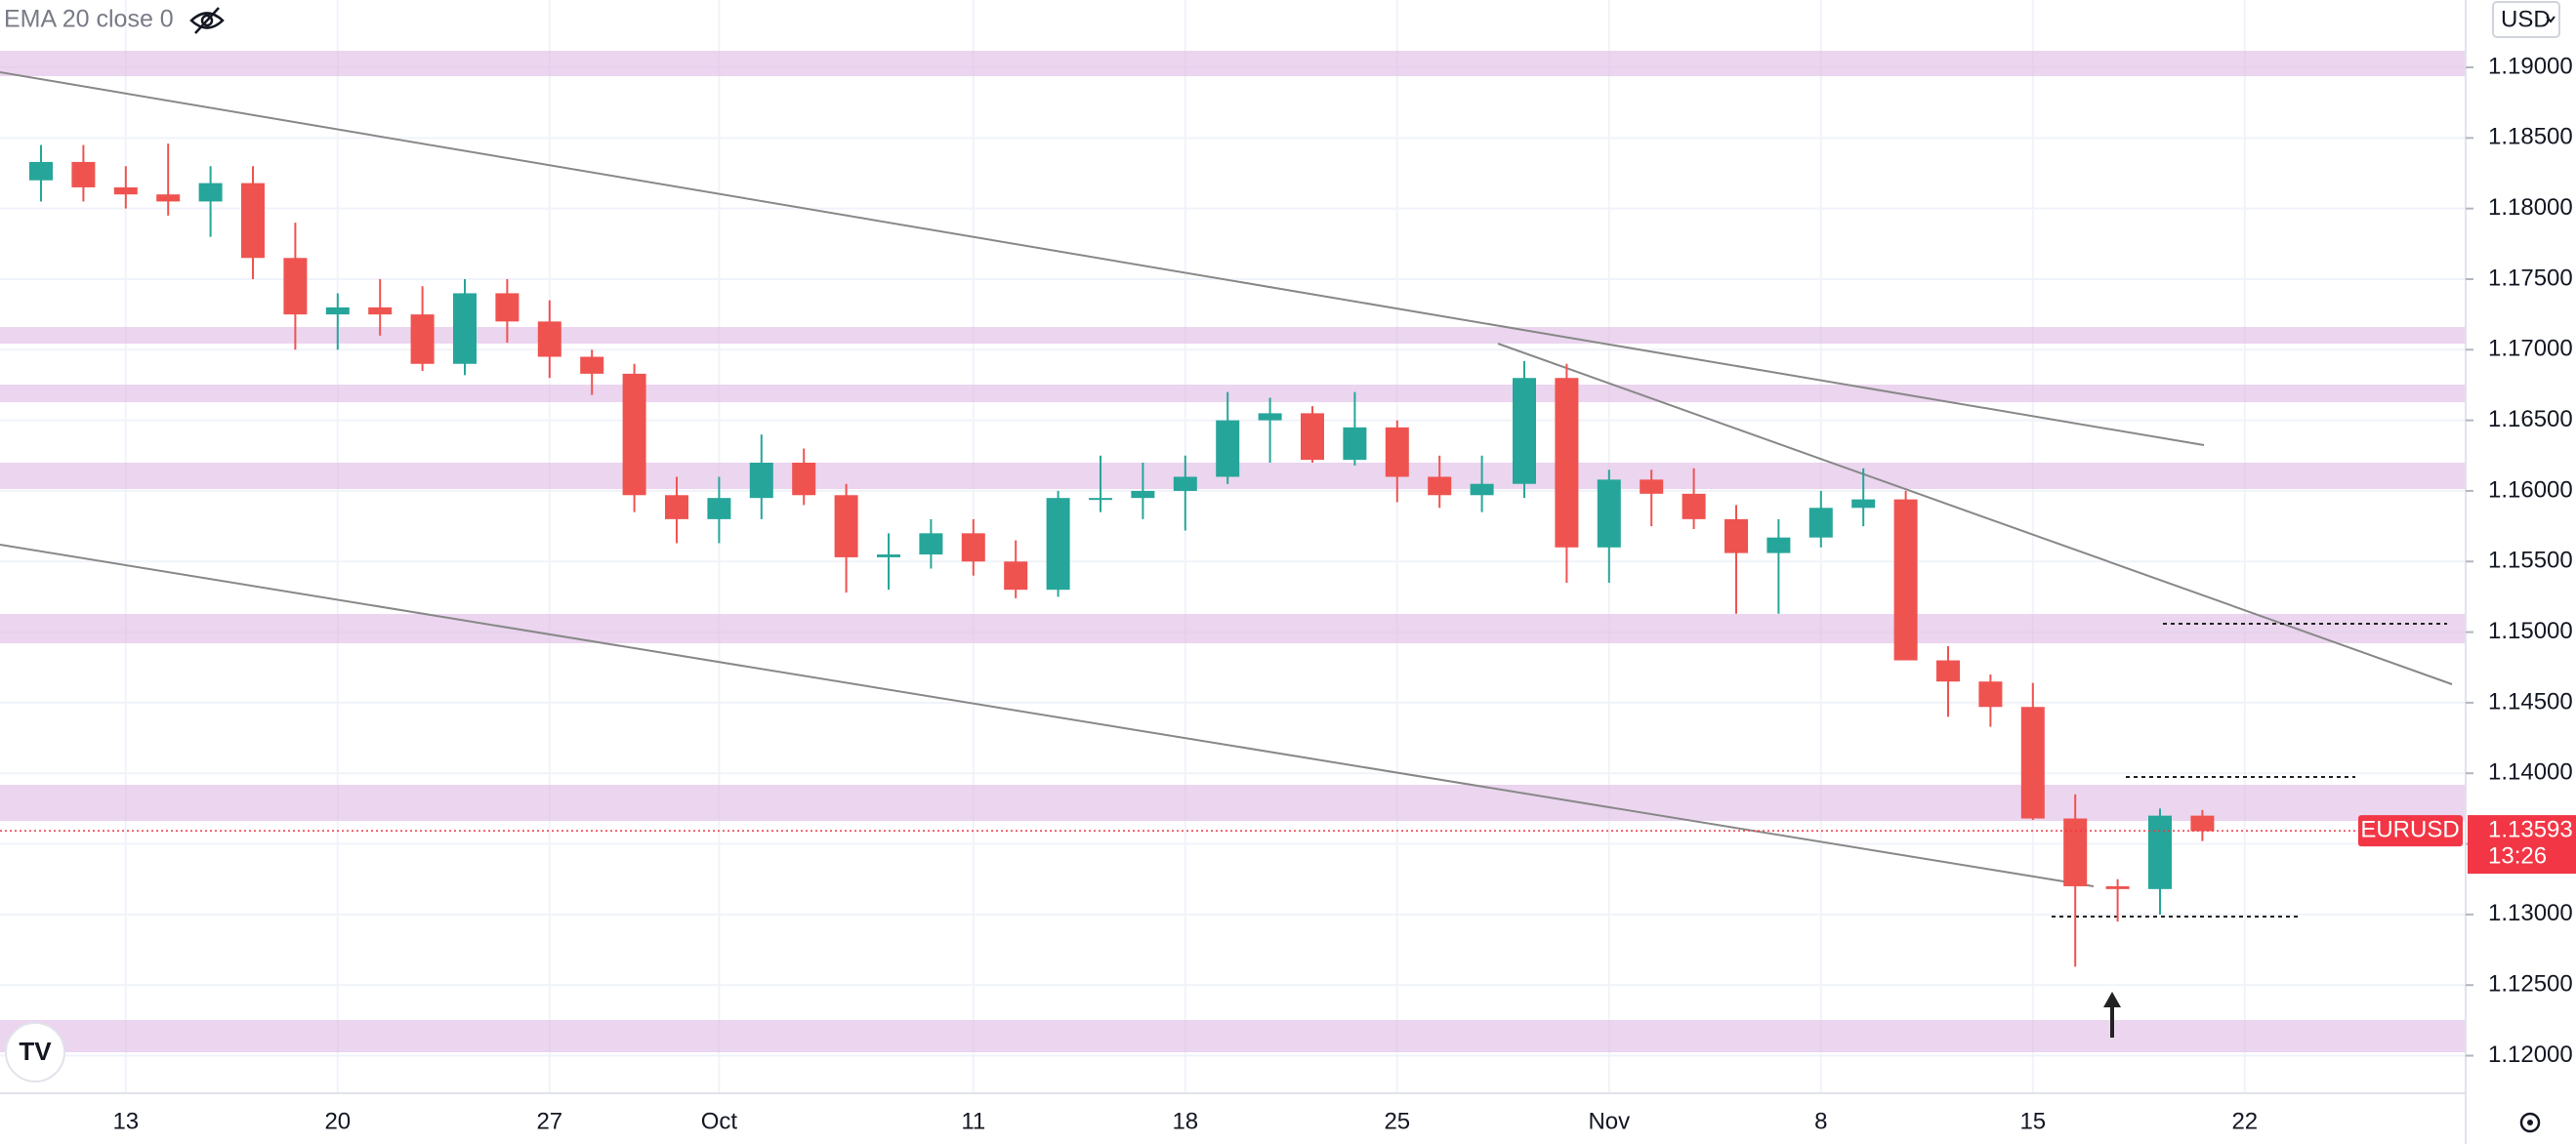  Describe the element at coordinates (2530, 207) in the screenshot. I see `y-tick-label: 1.18000` at that location.